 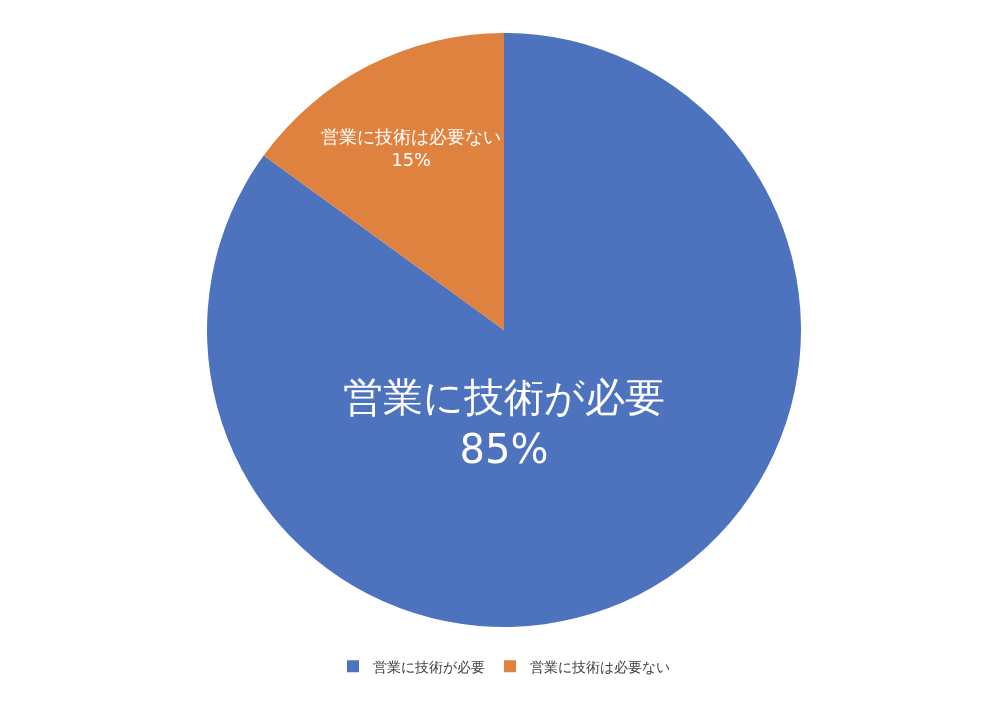 I want to click on slice-label: 営業に技術は必要ない, so click(x=411, y=136).